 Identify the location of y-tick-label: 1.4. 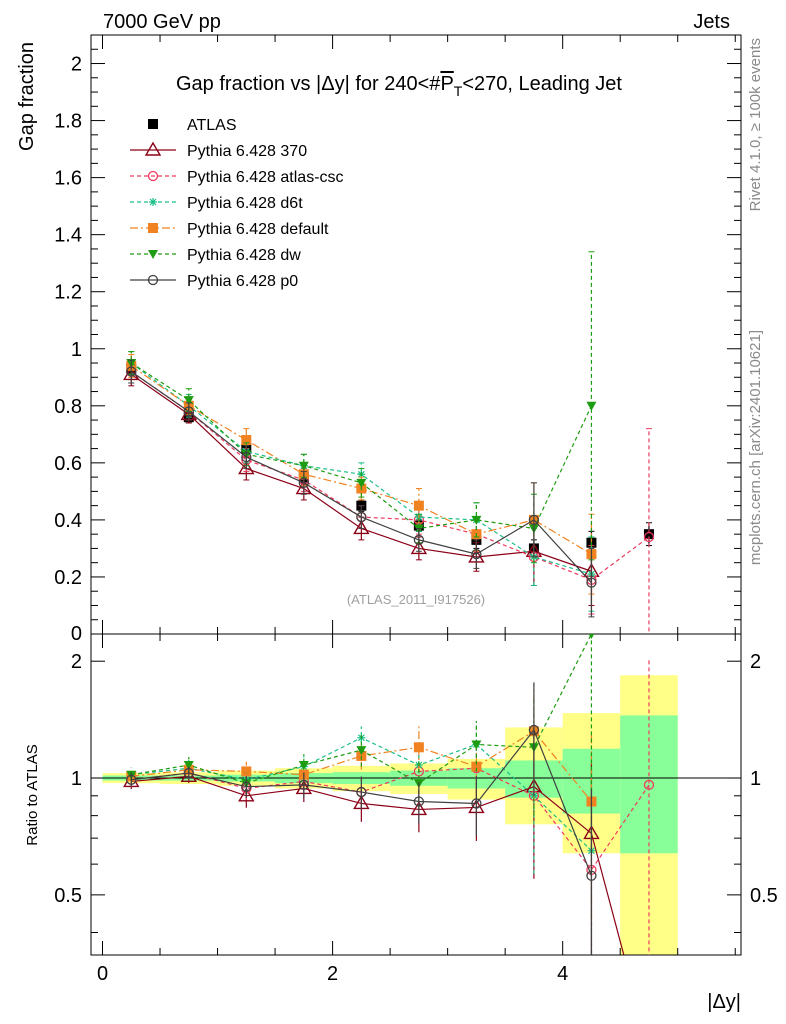
(68, 236).